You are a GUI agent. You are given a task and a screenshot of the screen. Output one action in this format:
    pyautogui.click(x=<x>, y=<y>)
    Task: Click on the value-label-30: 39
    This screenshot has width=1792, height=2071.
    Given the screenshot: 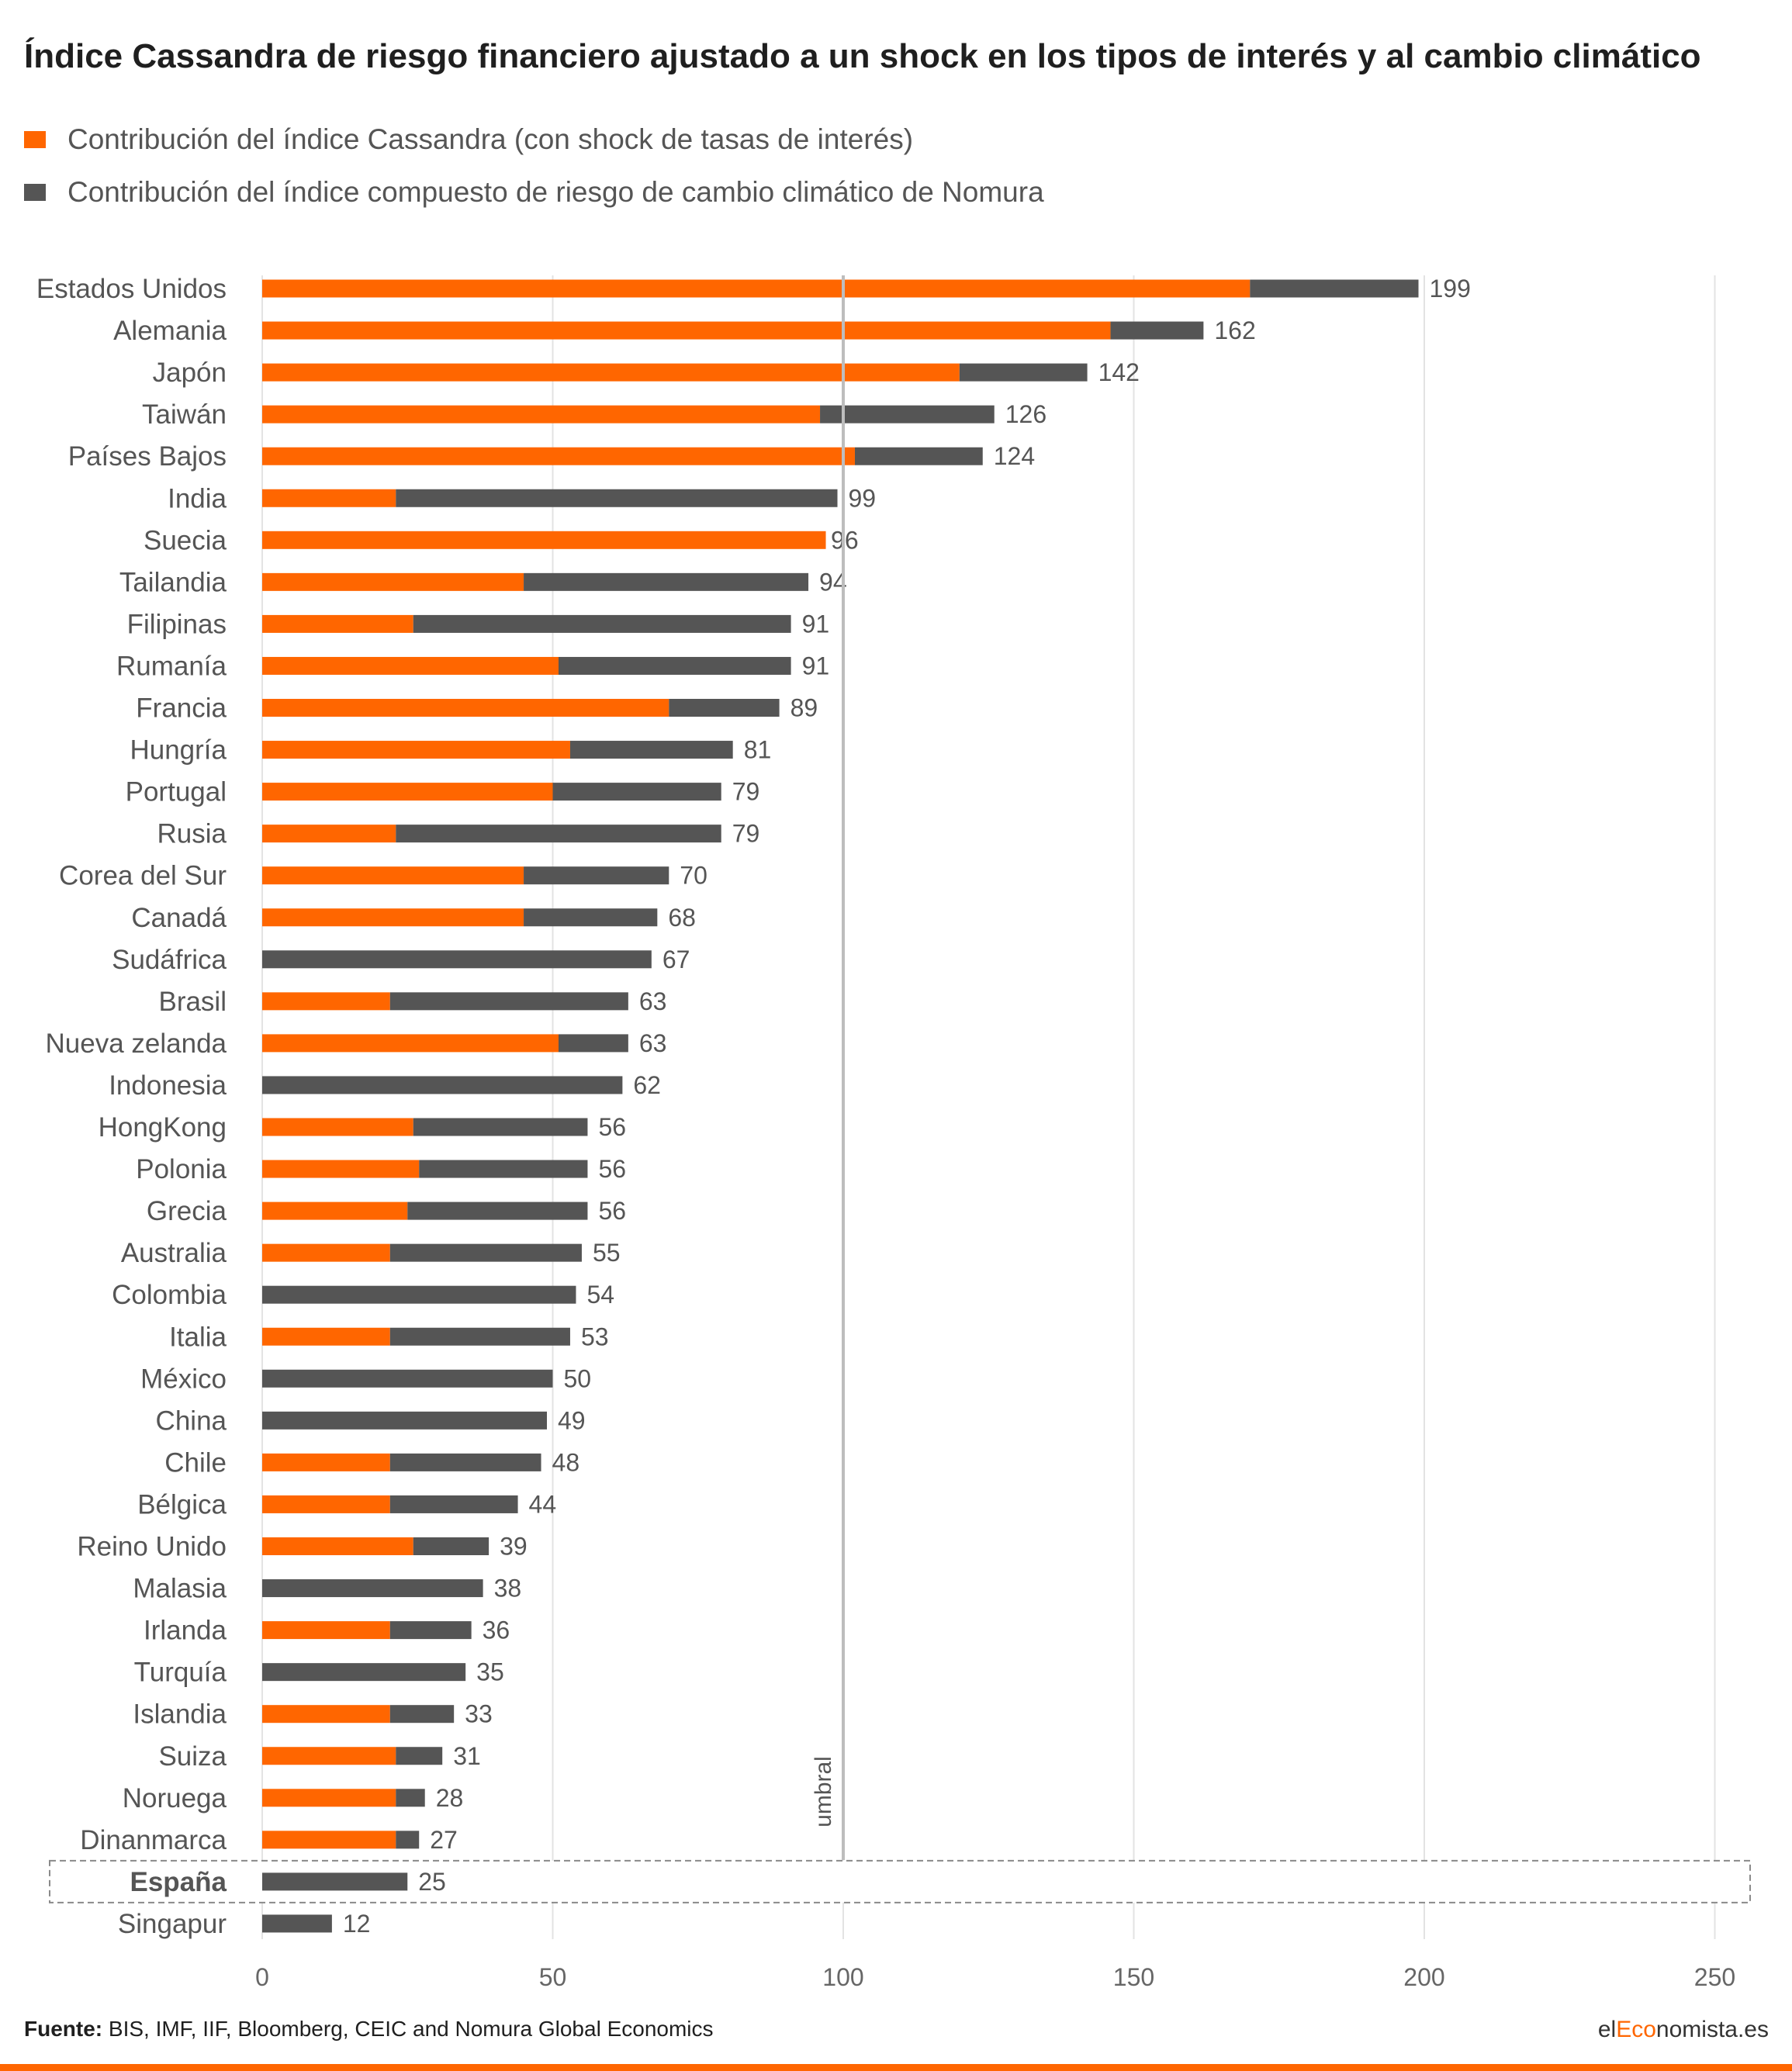 What is the action you would take?
    pyautogui.click(x=514, y=1547)
    